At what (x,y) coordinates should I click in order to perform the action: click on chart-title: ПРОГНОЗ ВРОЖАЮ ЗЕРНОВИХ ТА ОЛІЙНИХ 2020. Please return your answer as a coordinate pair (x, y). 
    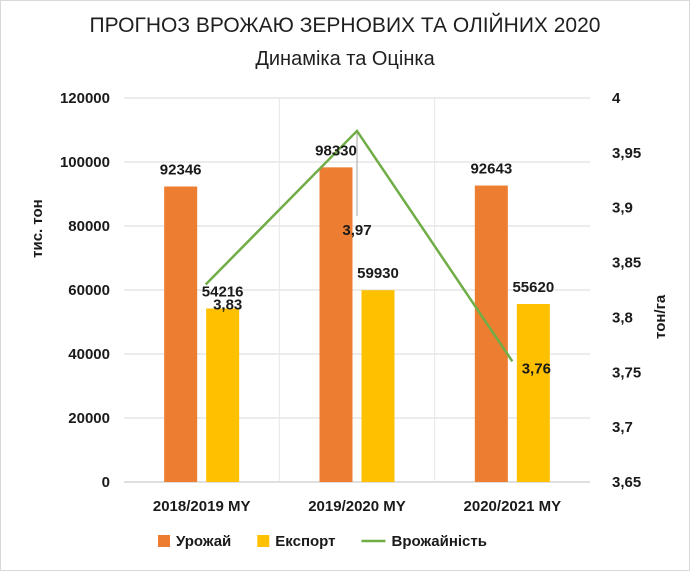
    Looking at the image, I should click on (345, 25).